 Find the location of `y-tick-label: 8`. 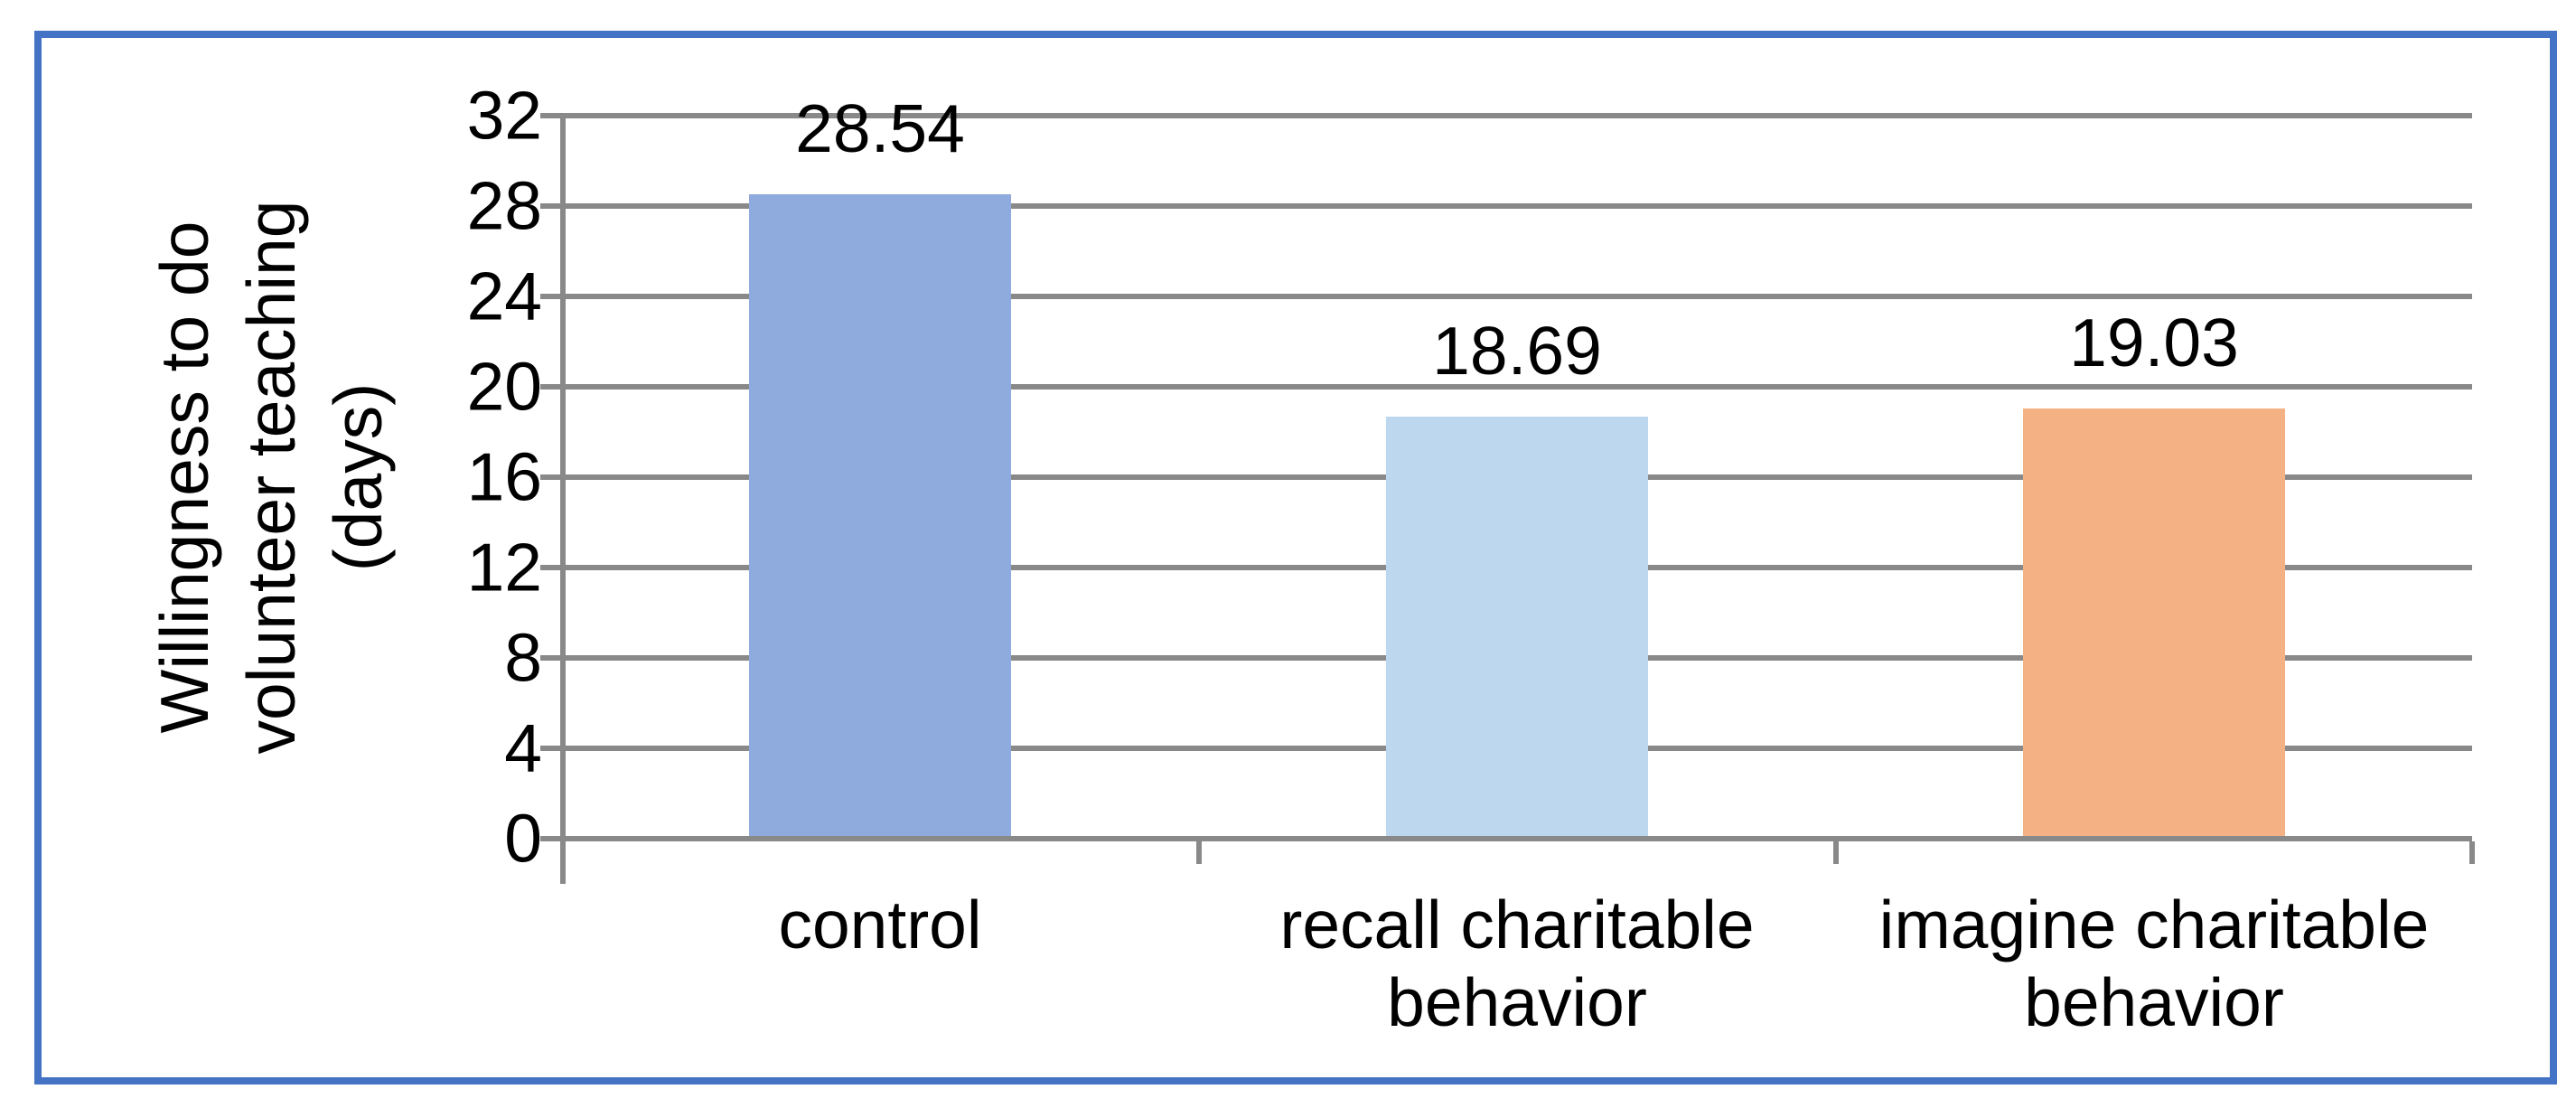

y-tick-label: 8 is located at coordinates (523, 657).